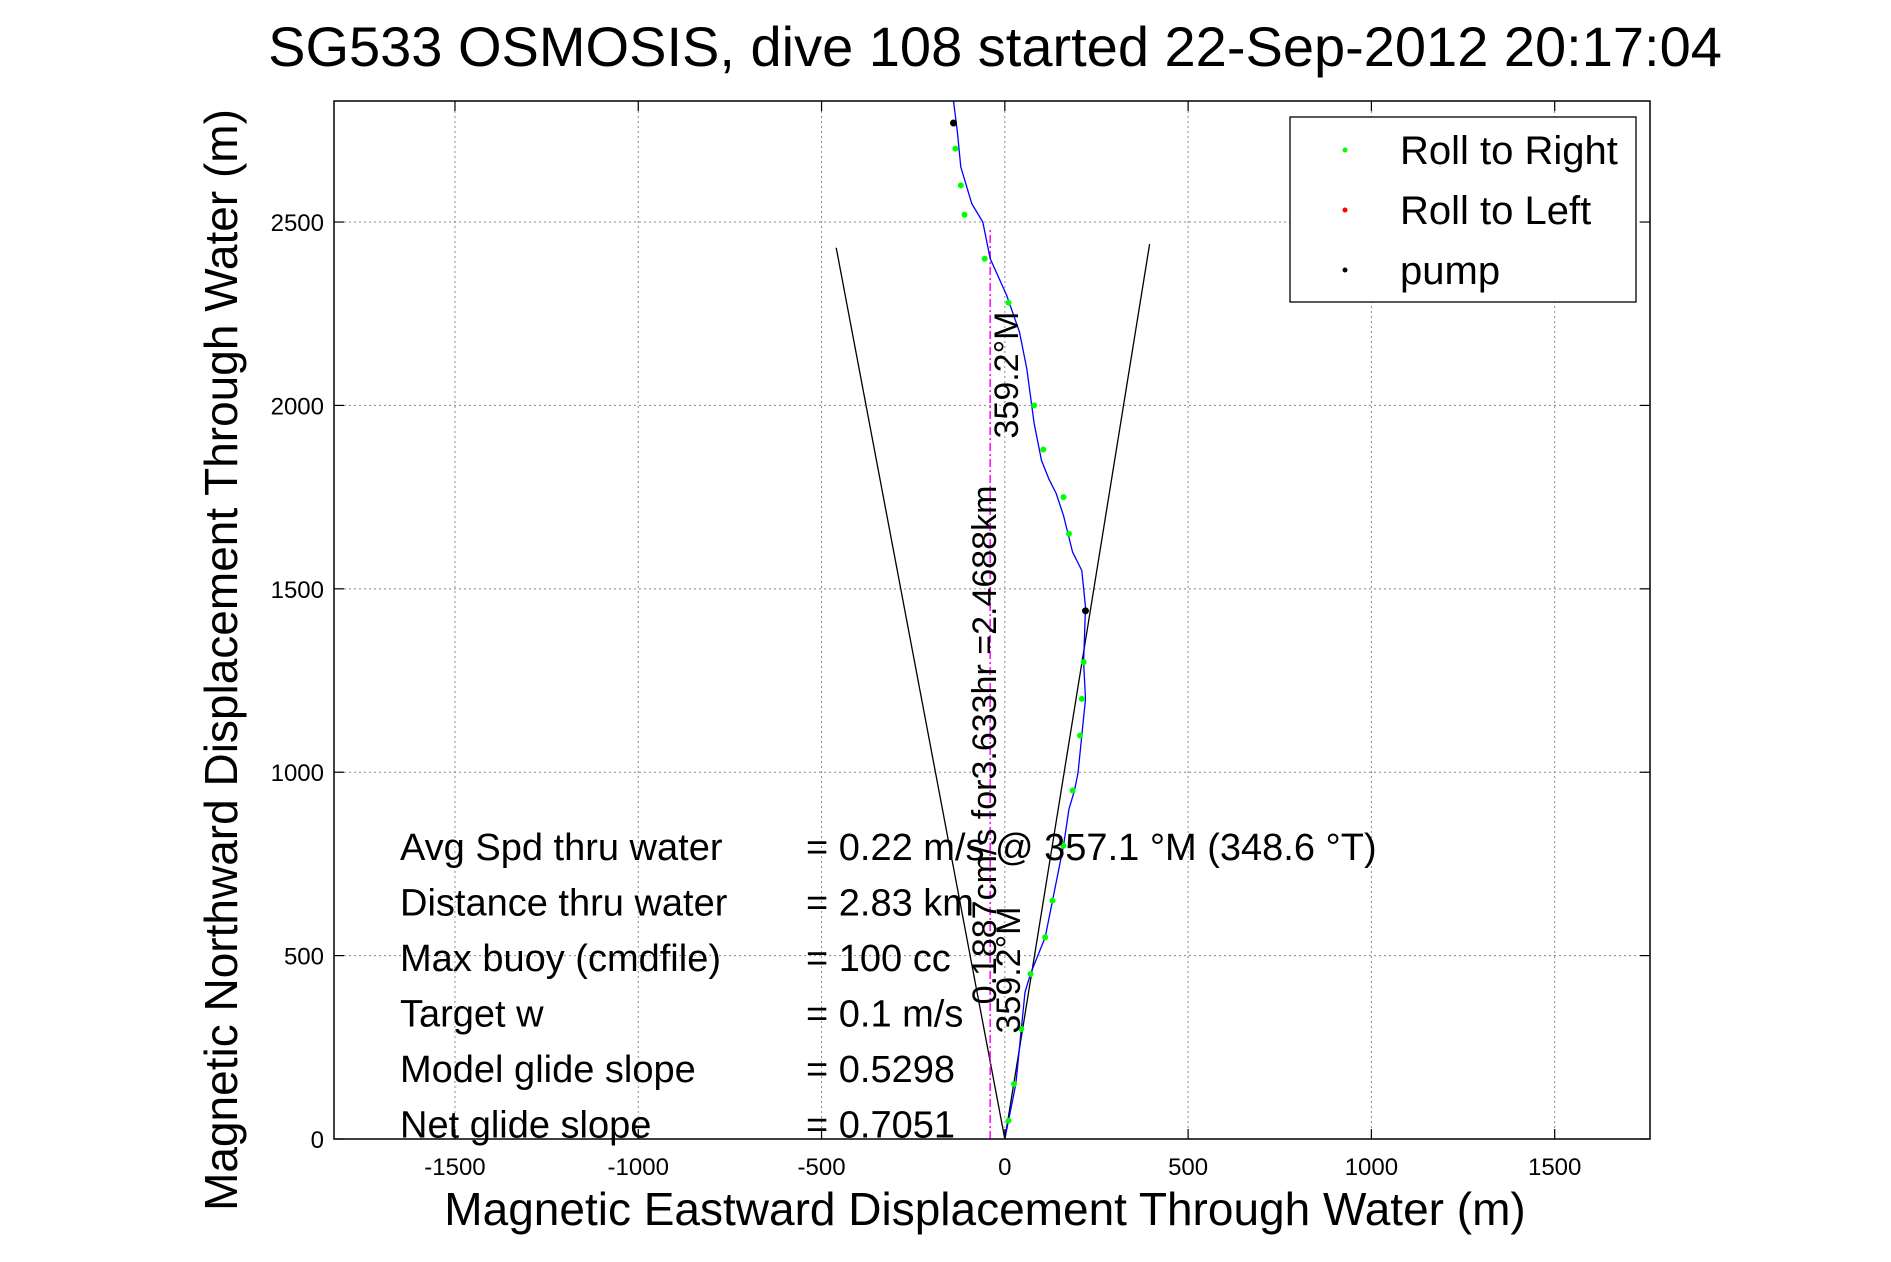 This screenshot has height=1262, width=1891. I want to click on x-tick-label: -1000, so click(638, 1167).